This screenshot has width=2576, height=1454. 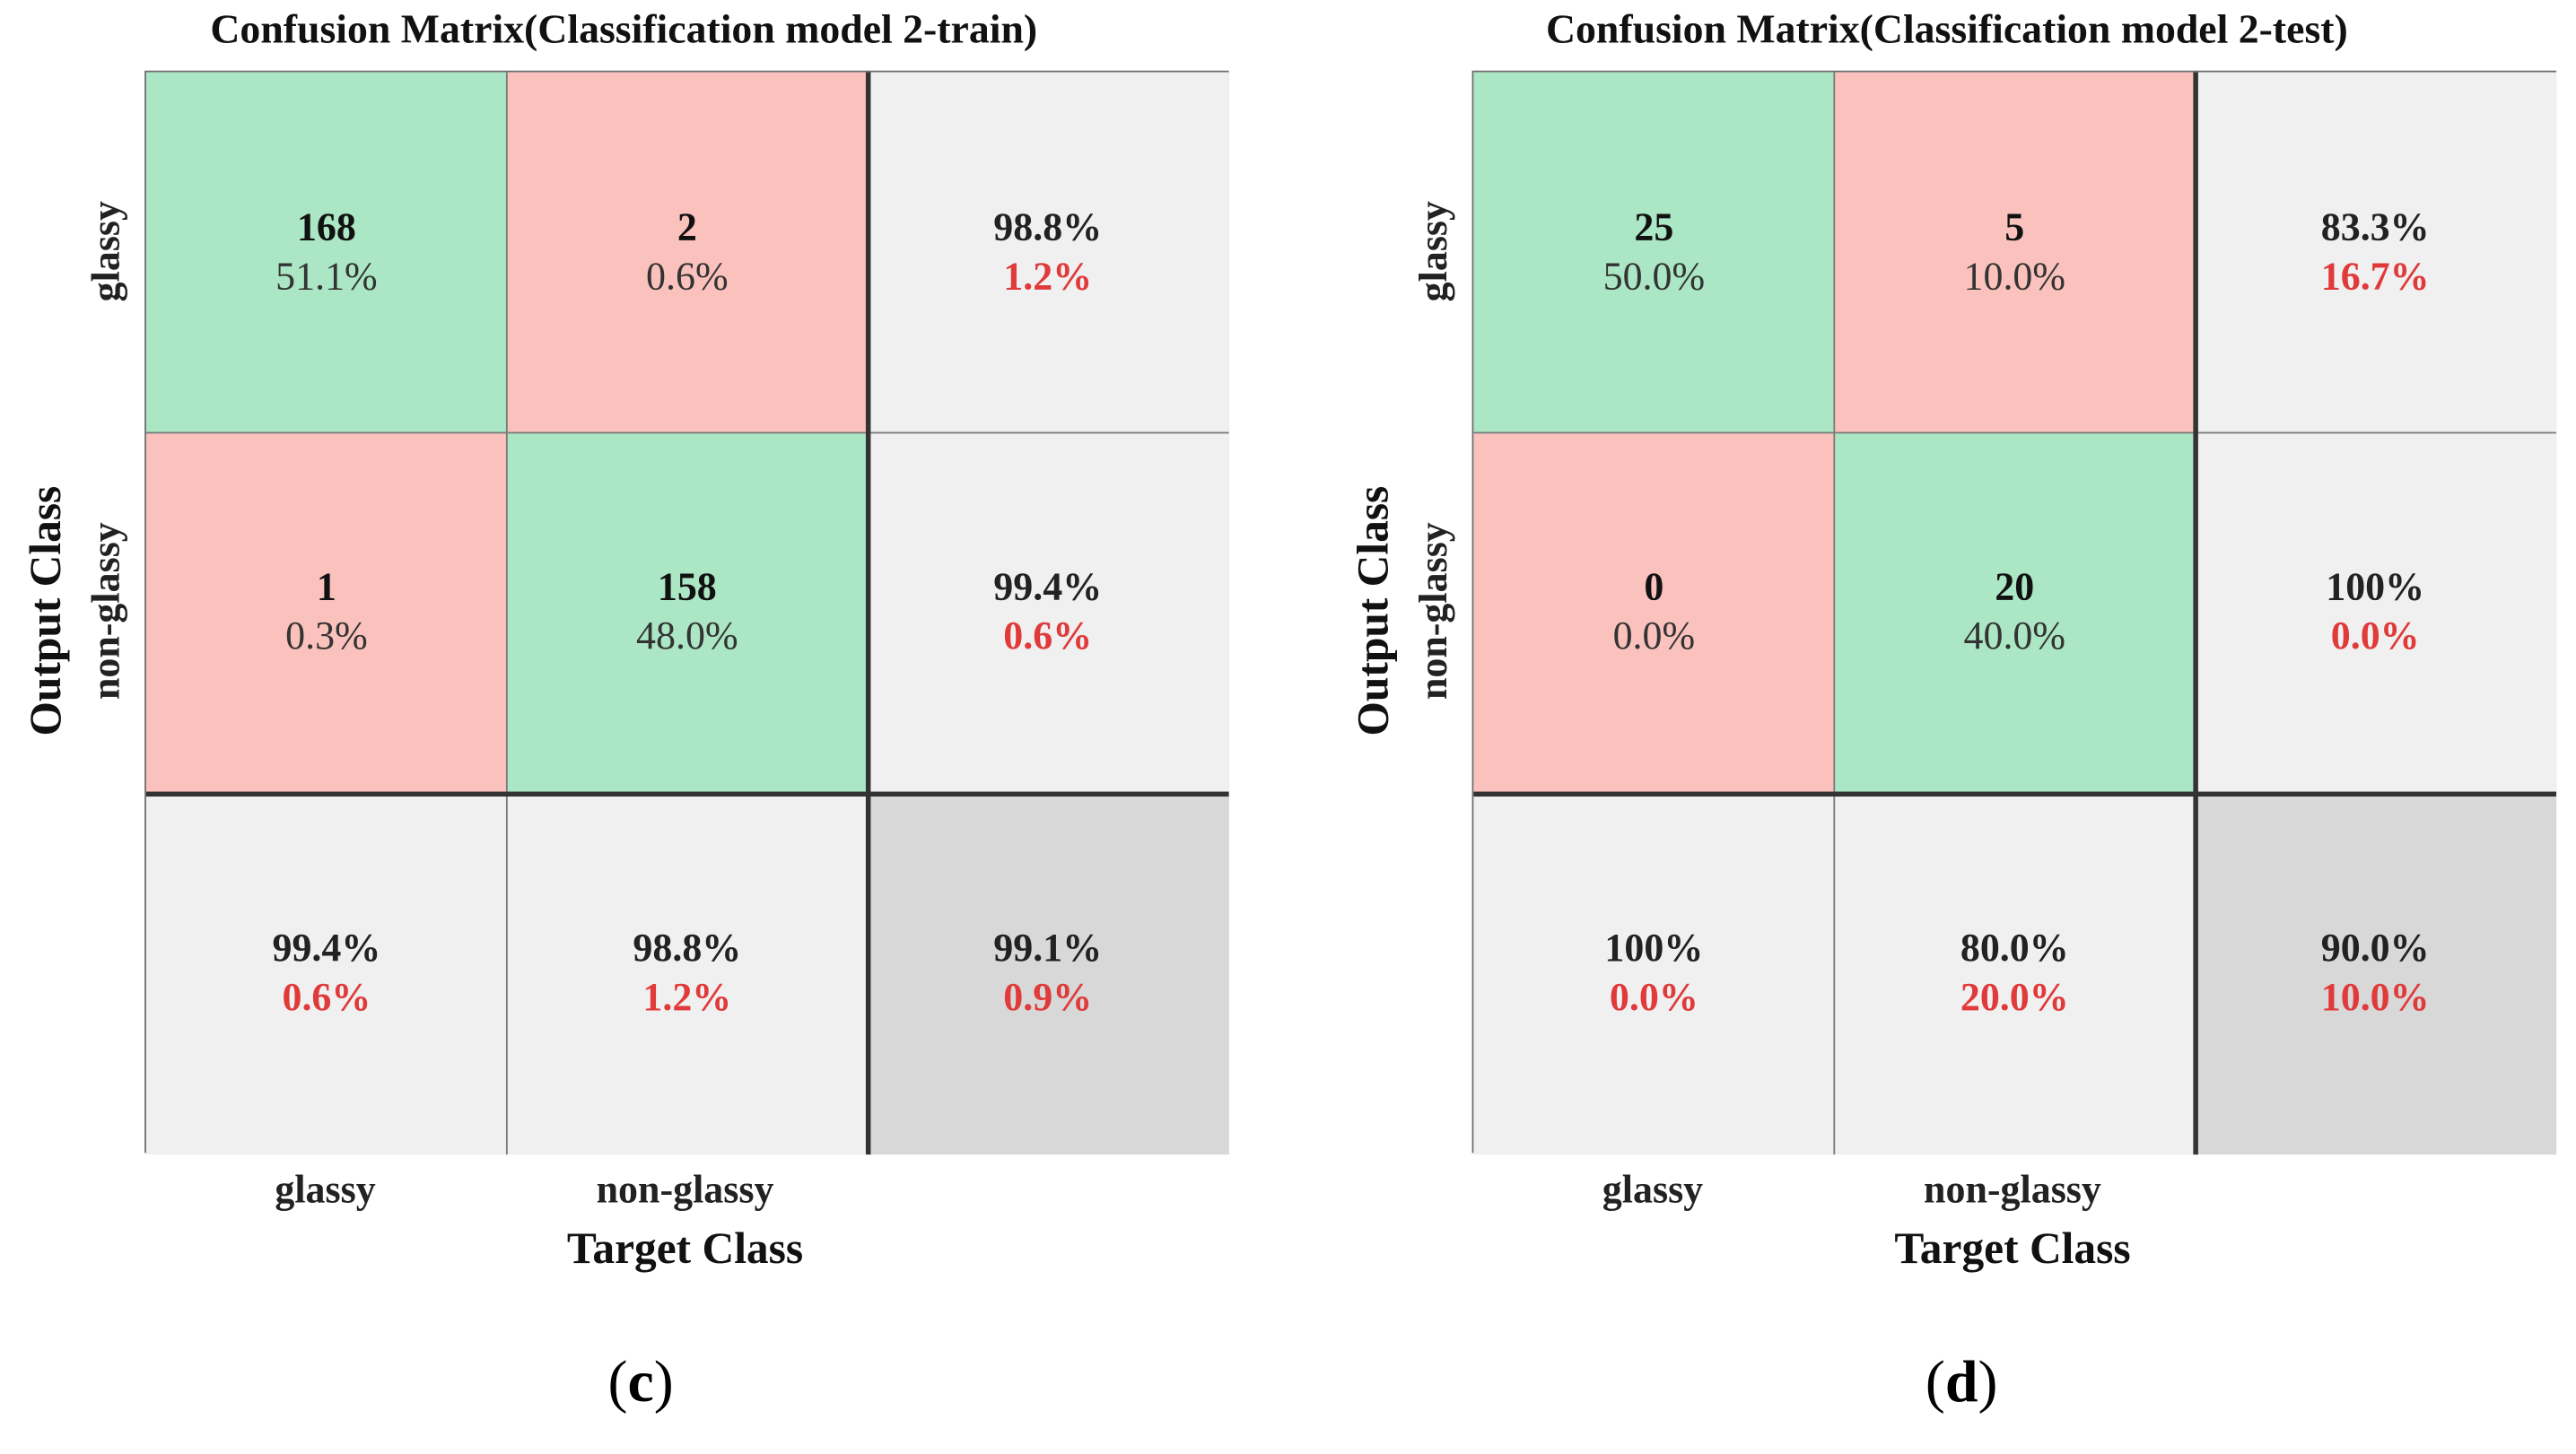 I want to click on subfigure-letter: d, so click(x=1961, y=1381).